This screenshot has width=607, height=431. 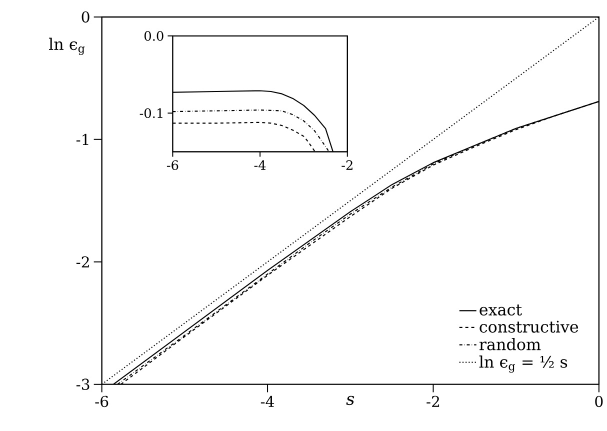 I want to click on y-axis-title: ln ϵ$_{g}$, so click(x=67, y=46).